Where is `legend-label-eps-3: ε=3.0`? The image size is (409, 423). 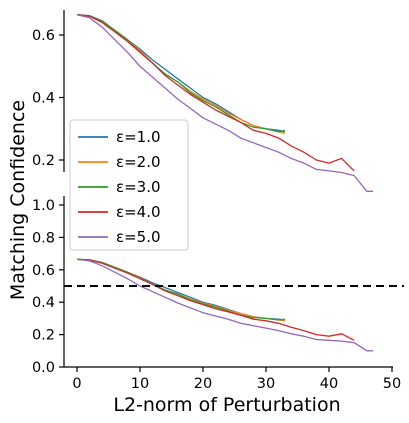 legend-label-eps-3: ε=3.0 is located at coordinates (138, 187).